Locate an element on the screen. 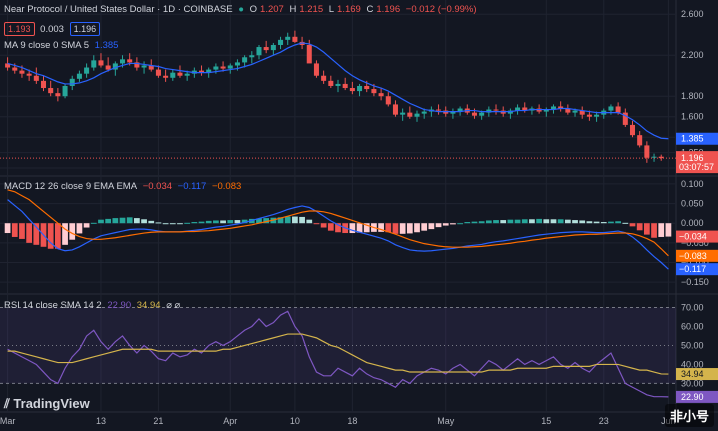 Image resolution: width=718 pixels, height=431 pixels. low-label: L is located at coordinates (331, 9).